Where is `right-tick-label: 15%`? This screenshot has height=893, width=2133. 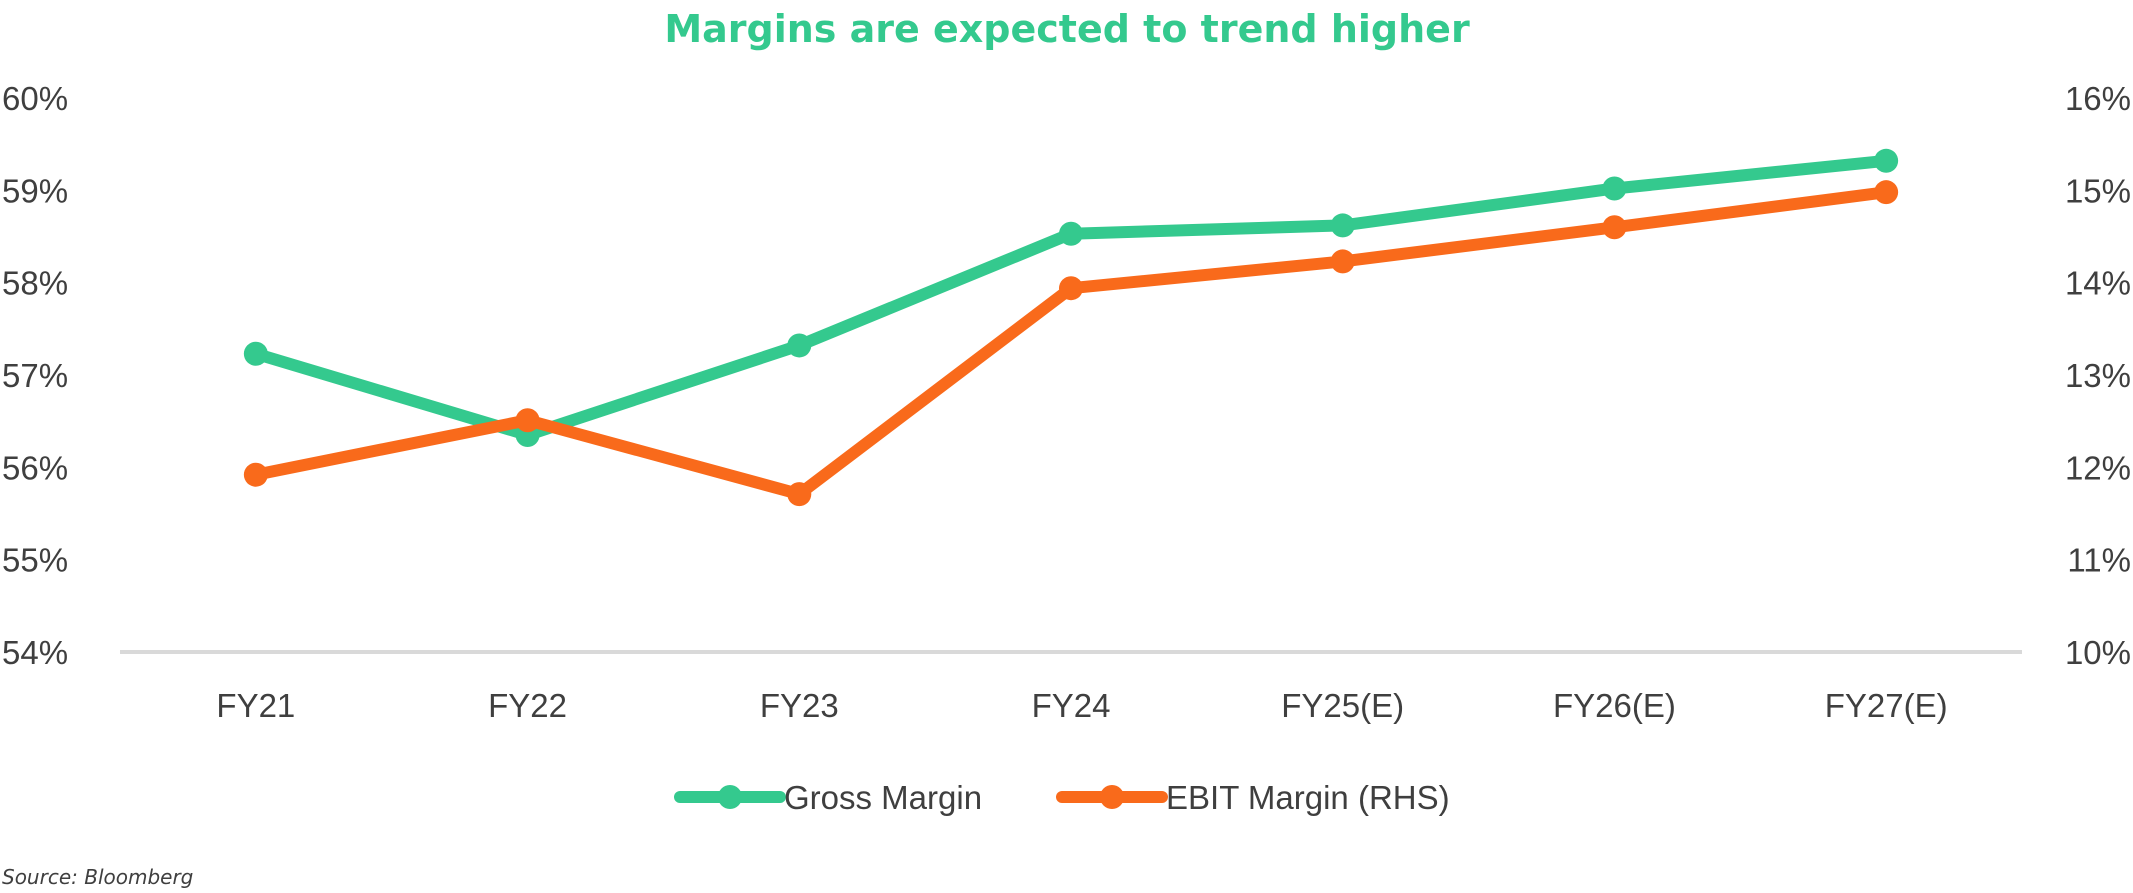
right-tick-label: 15% is located at coordinates (2098, 190).